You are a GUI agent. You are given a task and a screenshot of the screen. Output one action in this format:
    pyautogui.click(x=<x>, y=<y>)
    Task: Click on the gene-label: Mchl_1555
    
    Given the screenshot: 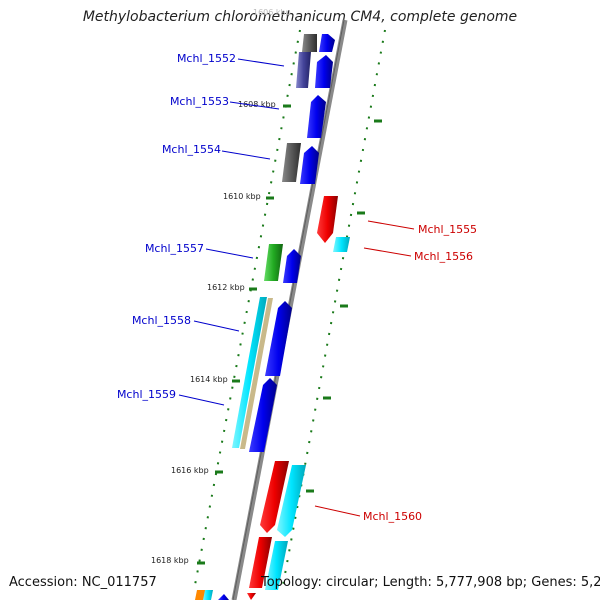 What is the action you would take?
    pyautogui.click(x=447, y=229)
    